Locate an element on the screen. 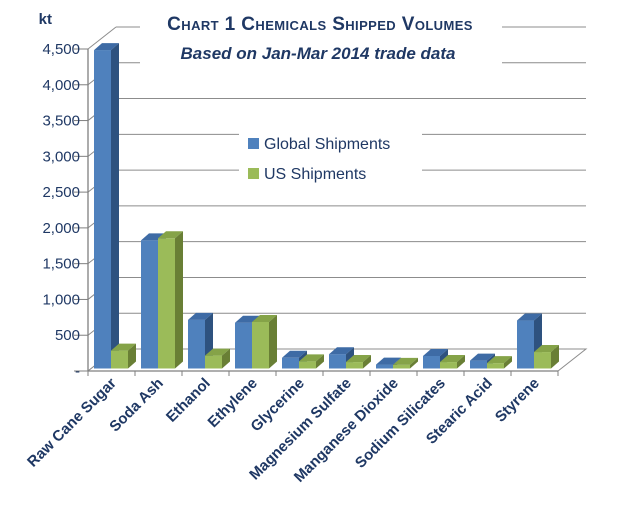 This screenshot has width=635, height=505. bar-us-styrene is located at coordinates (546, 357).